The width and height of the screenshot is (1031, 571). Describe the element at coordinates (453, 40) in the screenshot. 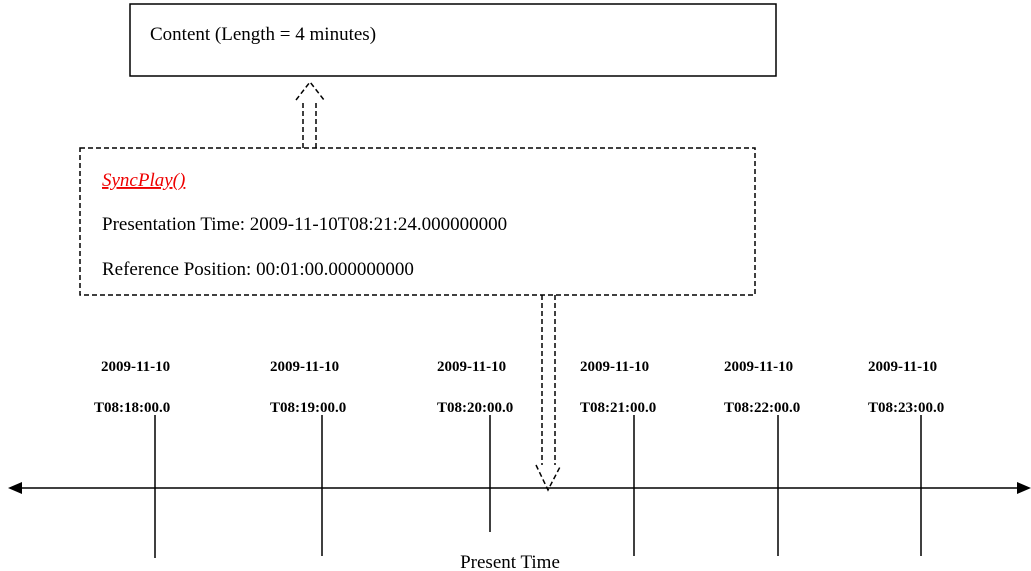

I see `content-box` at that location.